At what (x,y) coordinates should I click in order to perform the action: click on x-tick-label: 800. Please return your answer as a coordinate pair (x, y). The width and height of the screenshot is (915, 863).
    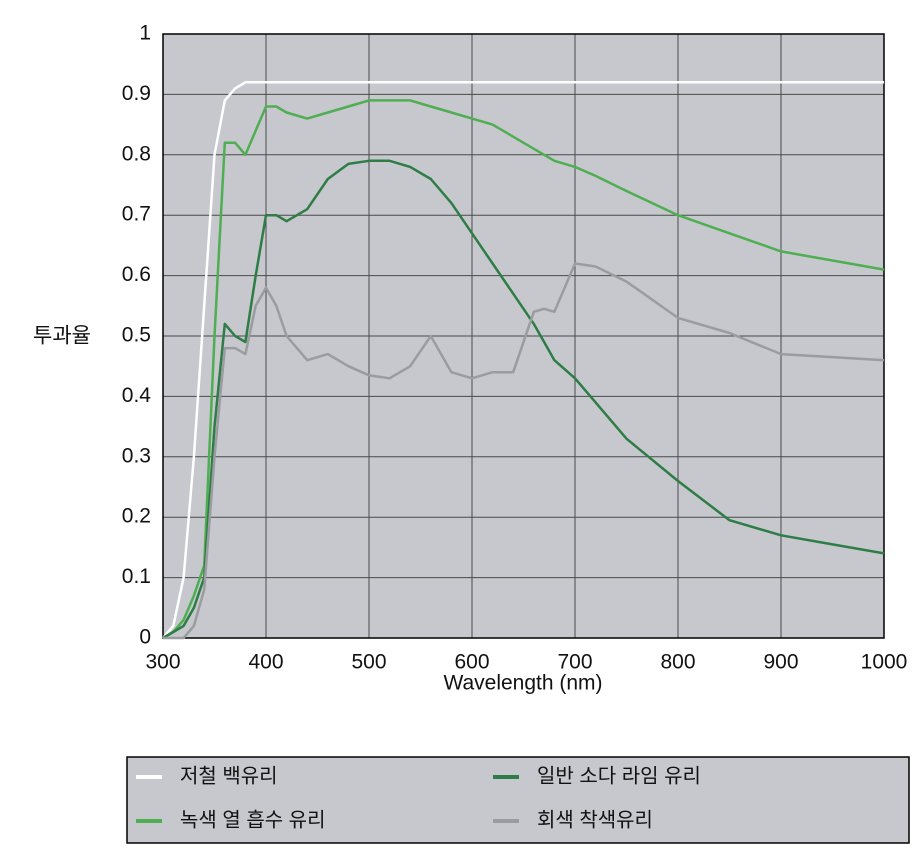
    Looking at the image, I should click on (677, 662).